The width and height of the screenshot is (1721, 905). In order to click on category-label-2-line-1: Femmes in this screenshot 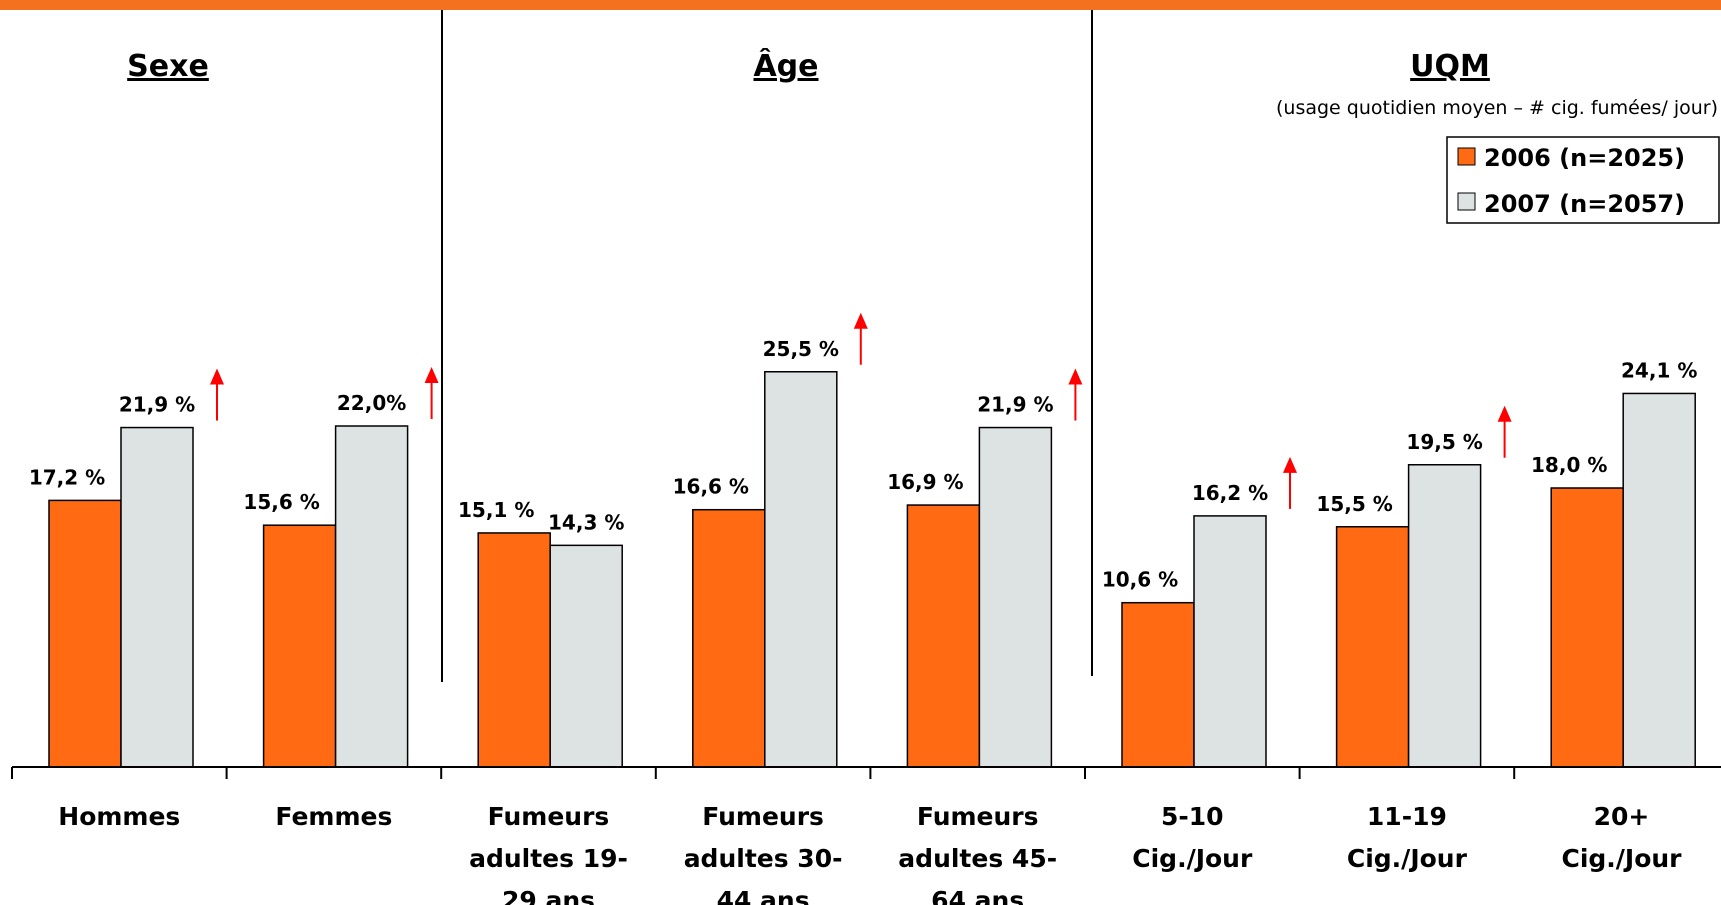, I will do `click(333, 816)`.